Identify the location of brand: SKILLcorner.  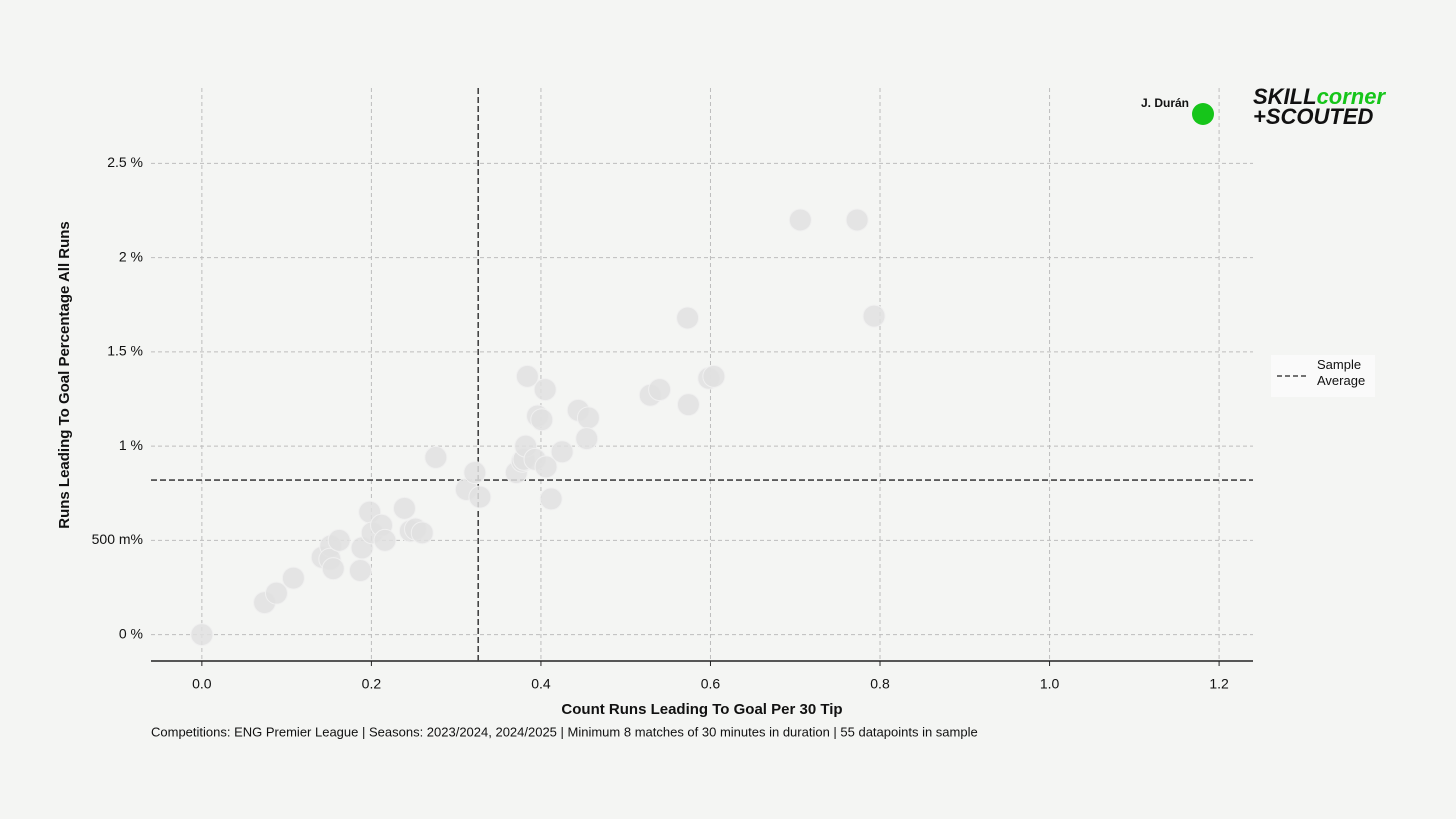
(1319, 96).